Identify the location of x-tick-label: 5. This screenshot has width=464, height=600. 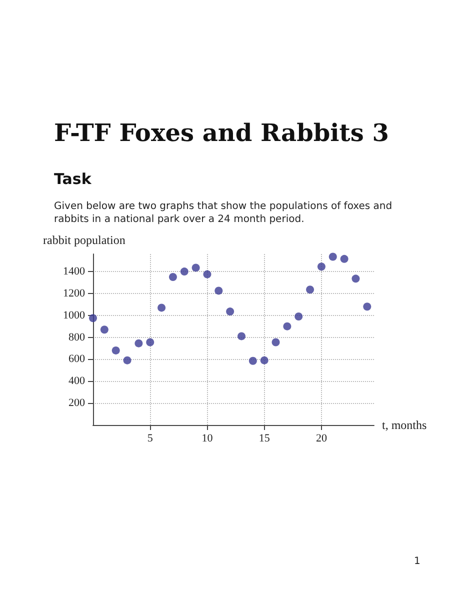
(150, 438).